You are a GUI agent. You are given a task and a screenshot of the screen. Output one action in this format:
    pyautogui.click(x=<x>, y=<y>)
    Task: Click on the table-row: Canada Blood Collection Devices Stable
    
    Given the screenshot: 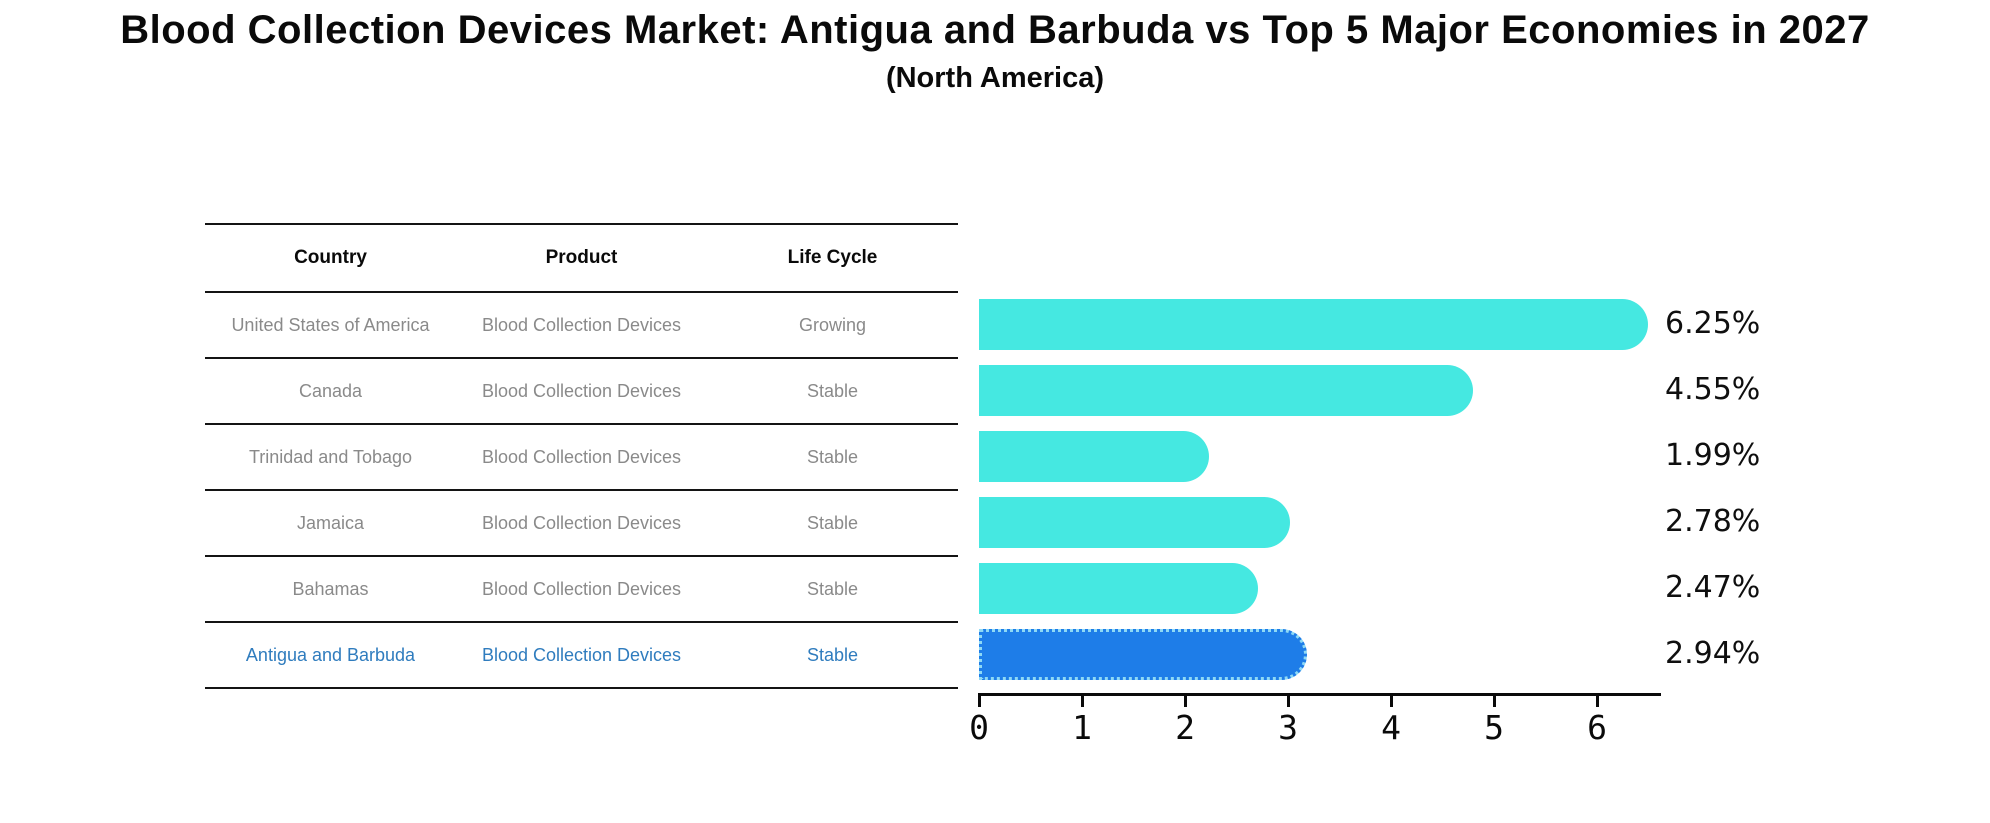 What is the action you would take?
    pyautogui.click(x=581, y=392)
    